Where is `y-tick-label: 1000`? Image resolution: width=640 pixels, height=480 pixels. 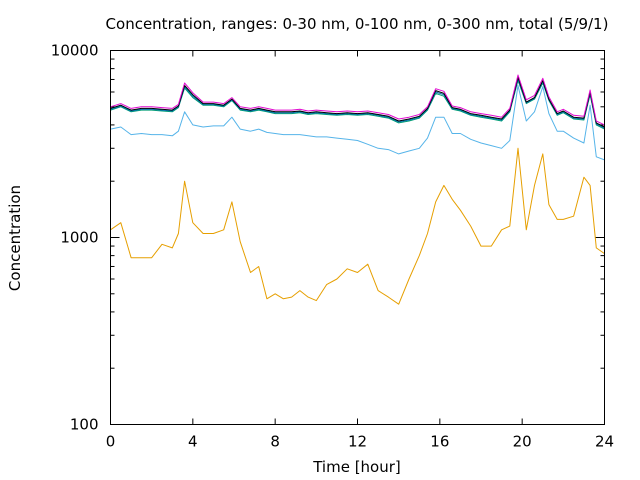 y-tick-label: 1000 is located at coordinates (79, 238).